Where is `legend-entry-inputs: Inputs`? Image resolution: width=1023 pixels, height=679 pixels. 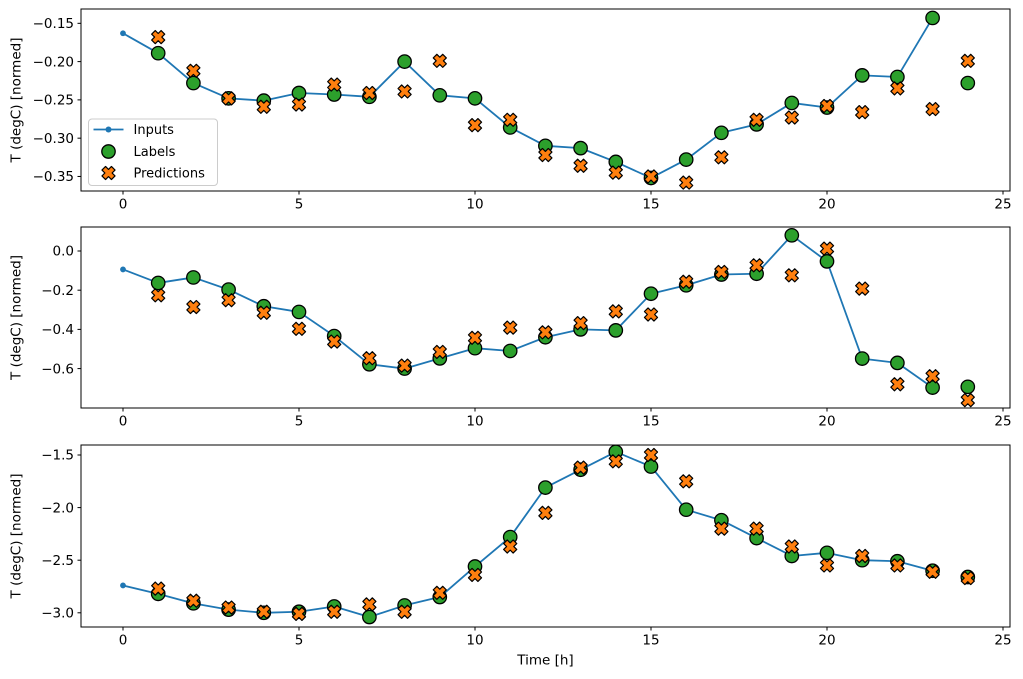
legend-entry-inputs: Inputs is located at coordinates (134, 130).